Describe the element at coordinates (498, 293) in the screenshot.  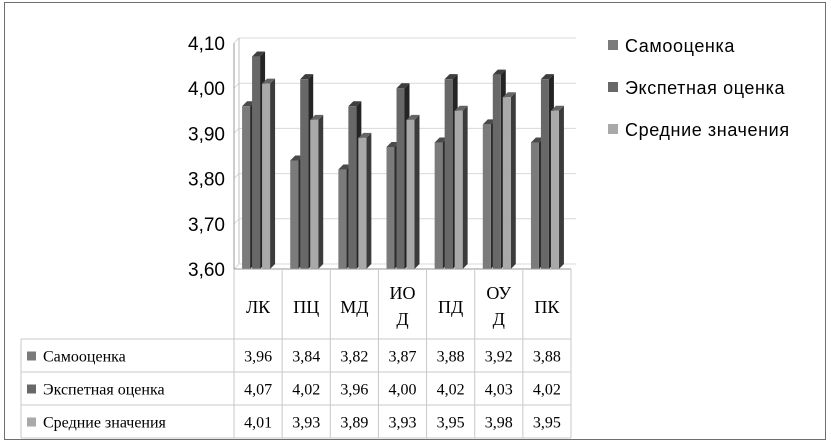
I see `category-label: ОУ` at that location.